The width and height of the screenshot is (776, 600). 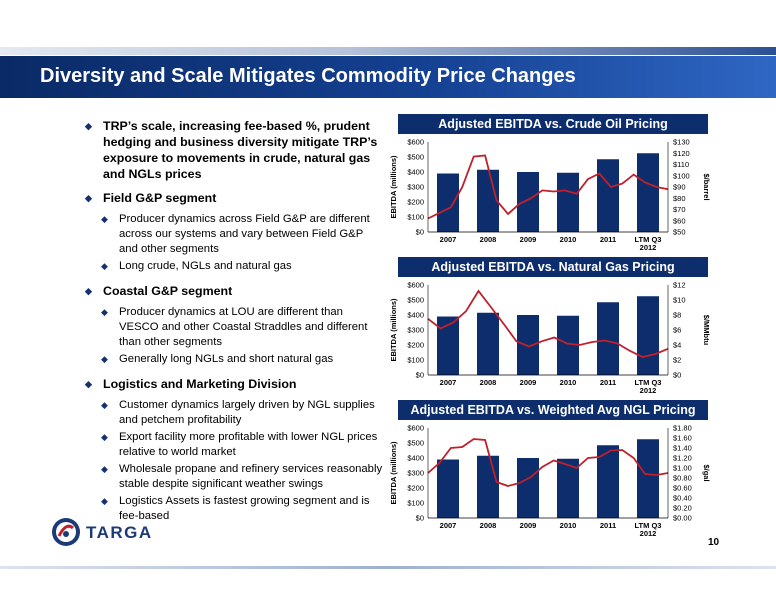 What do you see at coordinates (160, 198) in the screenshot?
I see `bullet-text: Field G&P segment` at bounding box center [160, 198].